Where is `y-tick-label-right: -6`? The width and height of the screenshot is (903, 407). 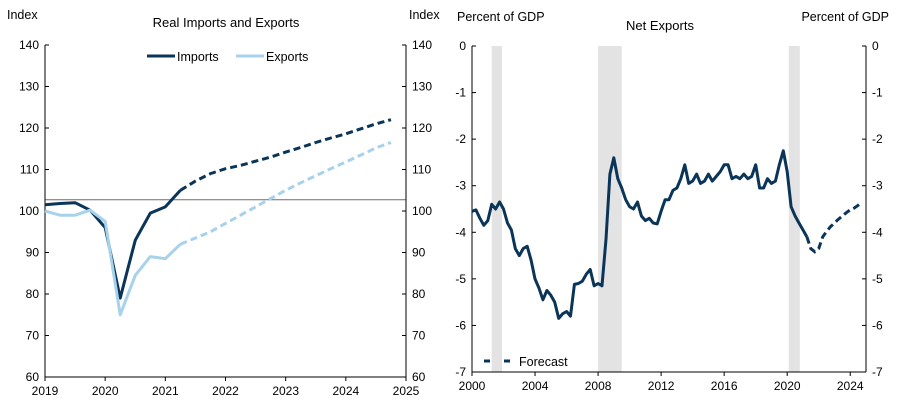 y-tick-label-right: -6 is located at coordinates (877, 325).